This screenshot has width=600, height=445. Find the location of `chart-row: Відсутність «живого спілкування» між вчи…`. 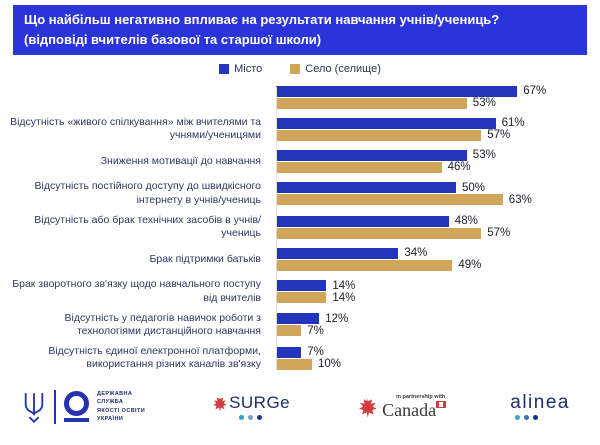

chart-row: Відсутність «живого спілкування» між вчи… is located at coordinates (300, 129).